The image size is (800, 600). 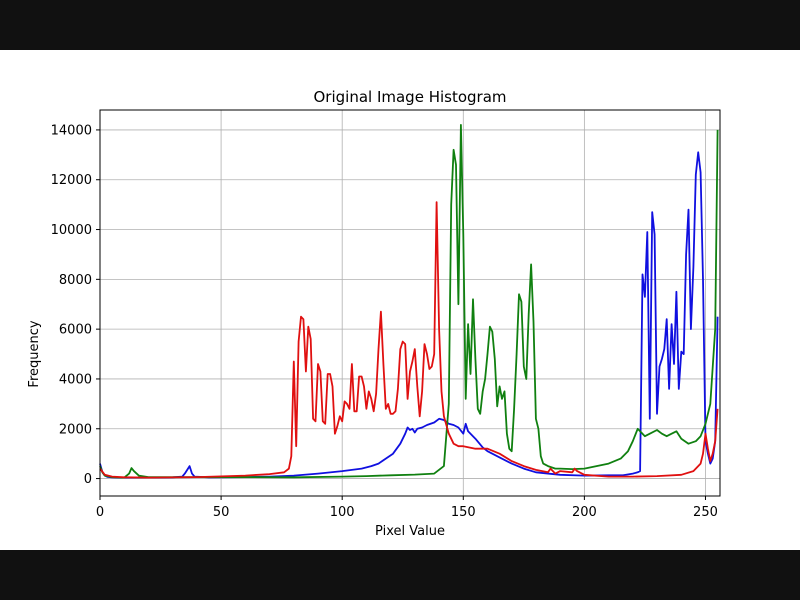 I want to click on y-tick-label: 6000, so click(x=75, y=330).